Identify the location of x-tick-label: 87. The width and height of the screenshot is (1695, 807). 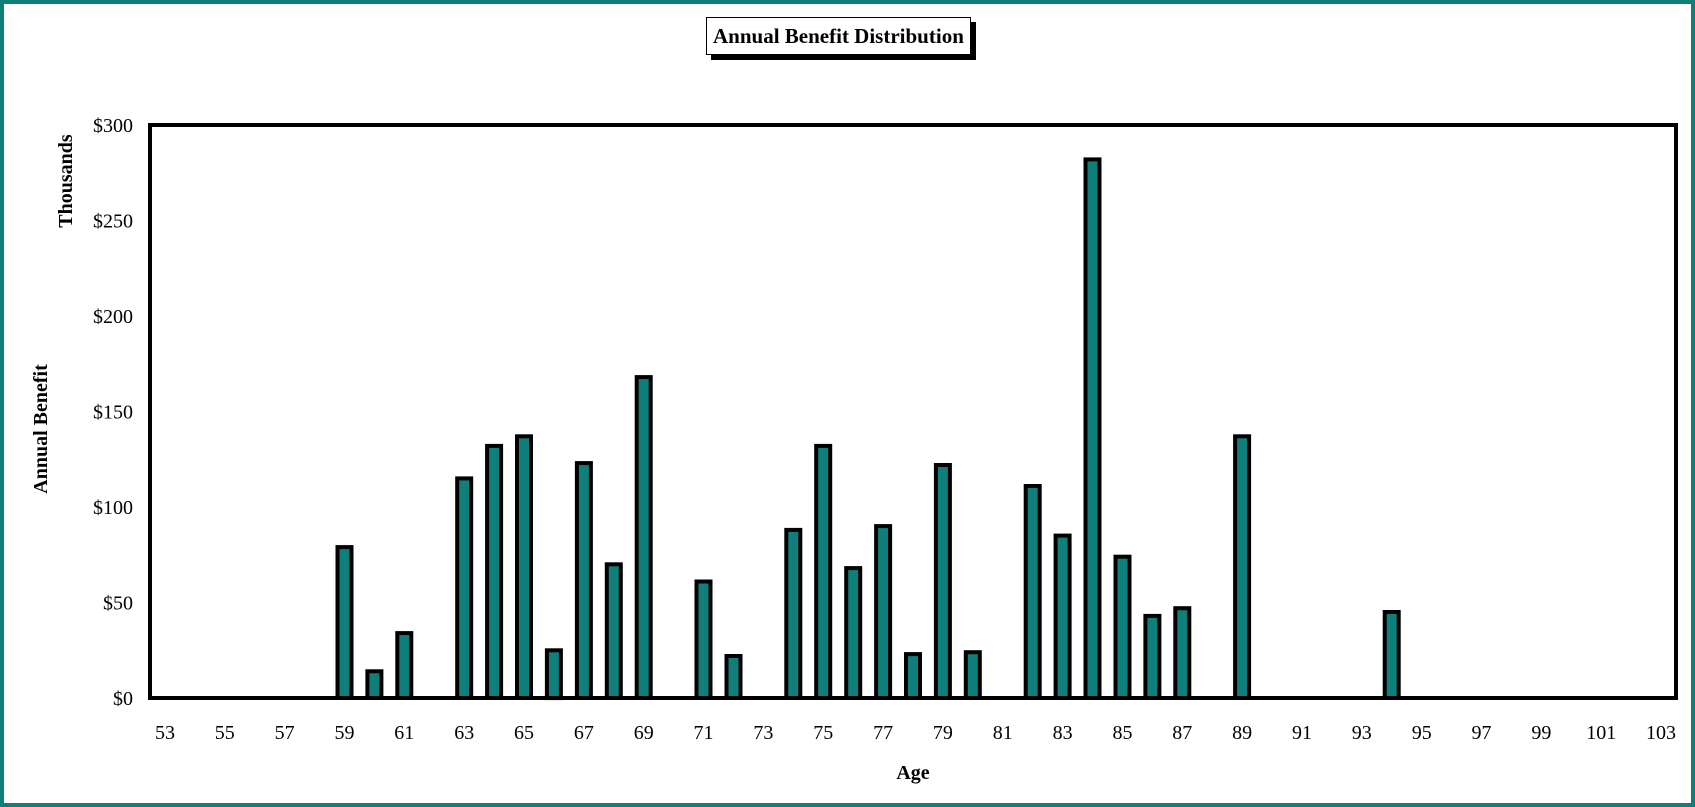
(1182, 733).